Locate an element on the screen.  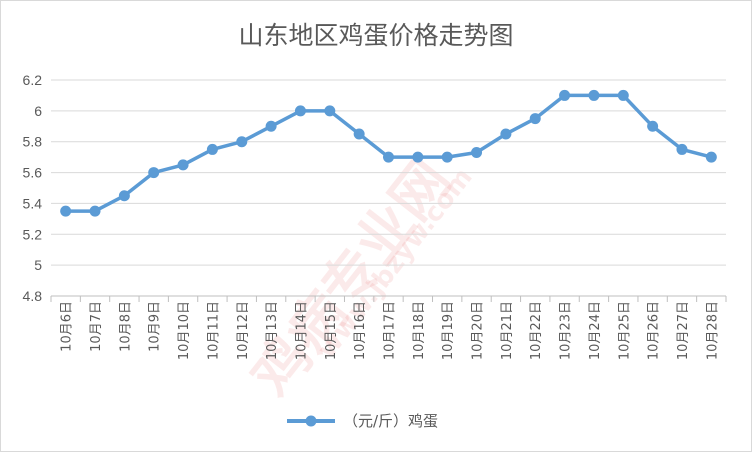
x-tick-label: 10月21日 is located at coordinates (507, 330).